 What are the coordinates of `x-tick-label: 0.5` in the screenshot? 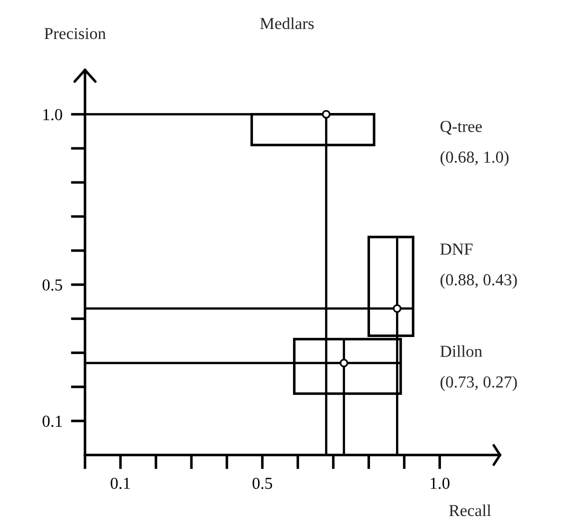 It's located at (262, 484).